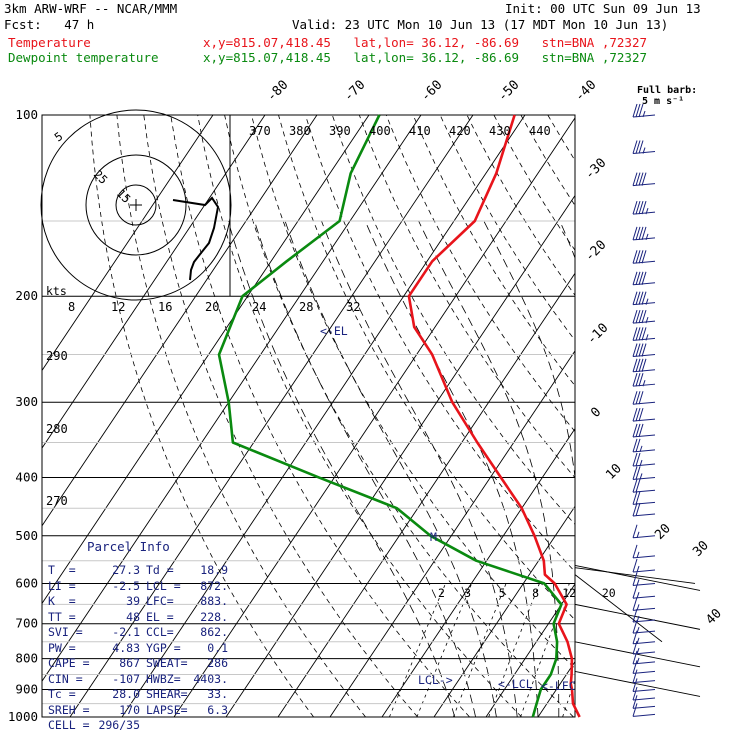 Image resolution: width=740 pixels, height=740 pixels. I want to click on isotherm-top-label: -70, so click(354, 91).